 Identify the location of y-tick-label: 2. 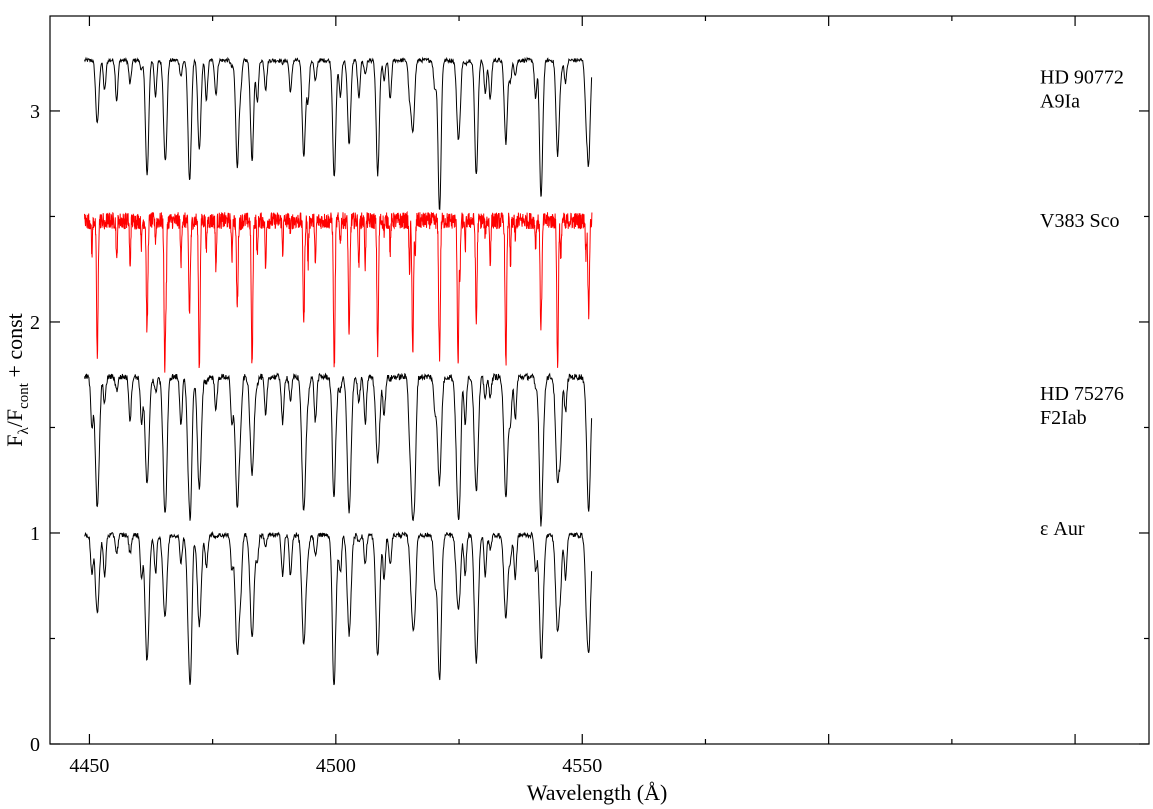
(35, 323).